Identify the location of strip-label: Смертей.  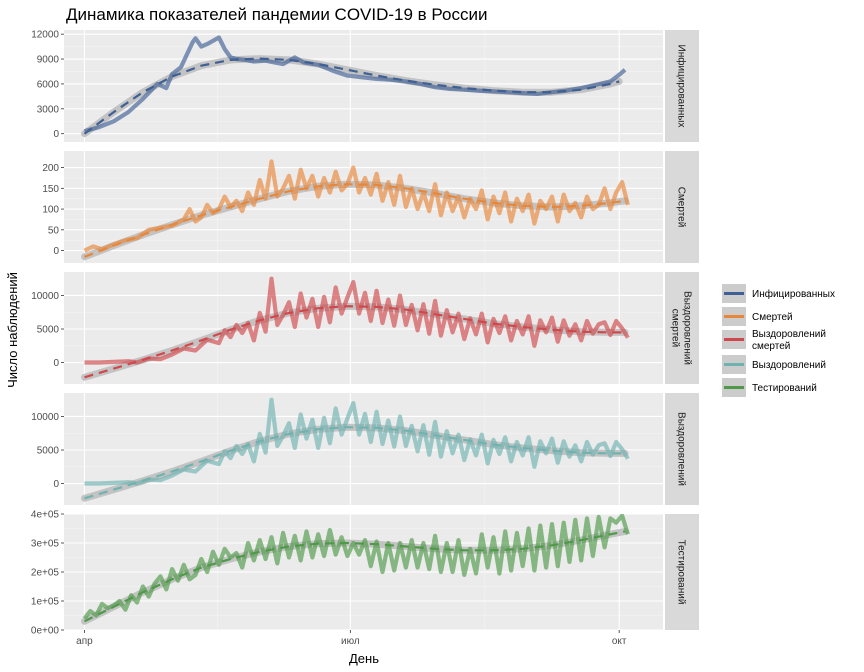
(681, 207).